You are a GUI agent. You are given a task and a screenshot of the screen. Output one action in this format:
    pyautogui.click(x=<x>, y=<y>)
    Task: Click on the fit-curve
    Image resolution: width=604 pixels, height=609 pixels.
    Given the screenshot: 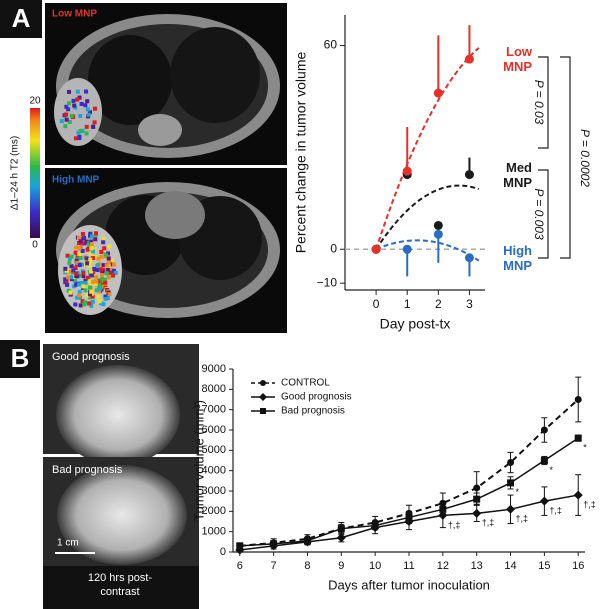 What is the action you would take?
    pyautogui.click(x=427, y=148)
    